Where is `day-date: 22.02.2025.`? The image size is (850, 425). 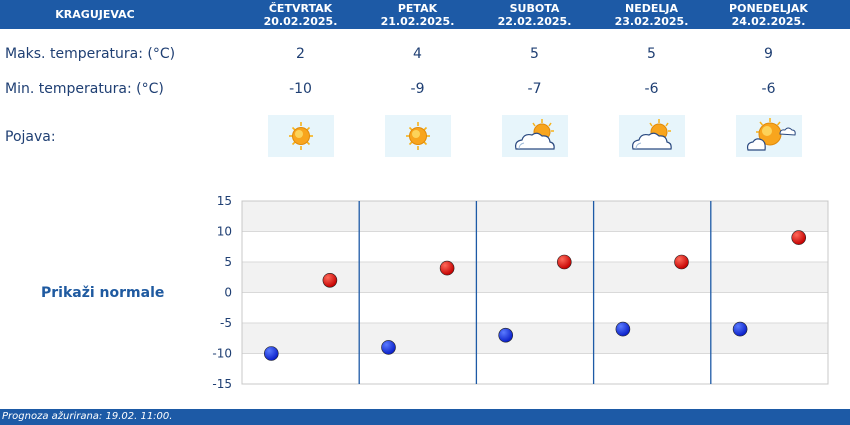
day-date: 22.02.2025. is located at coordinates (534, 21).